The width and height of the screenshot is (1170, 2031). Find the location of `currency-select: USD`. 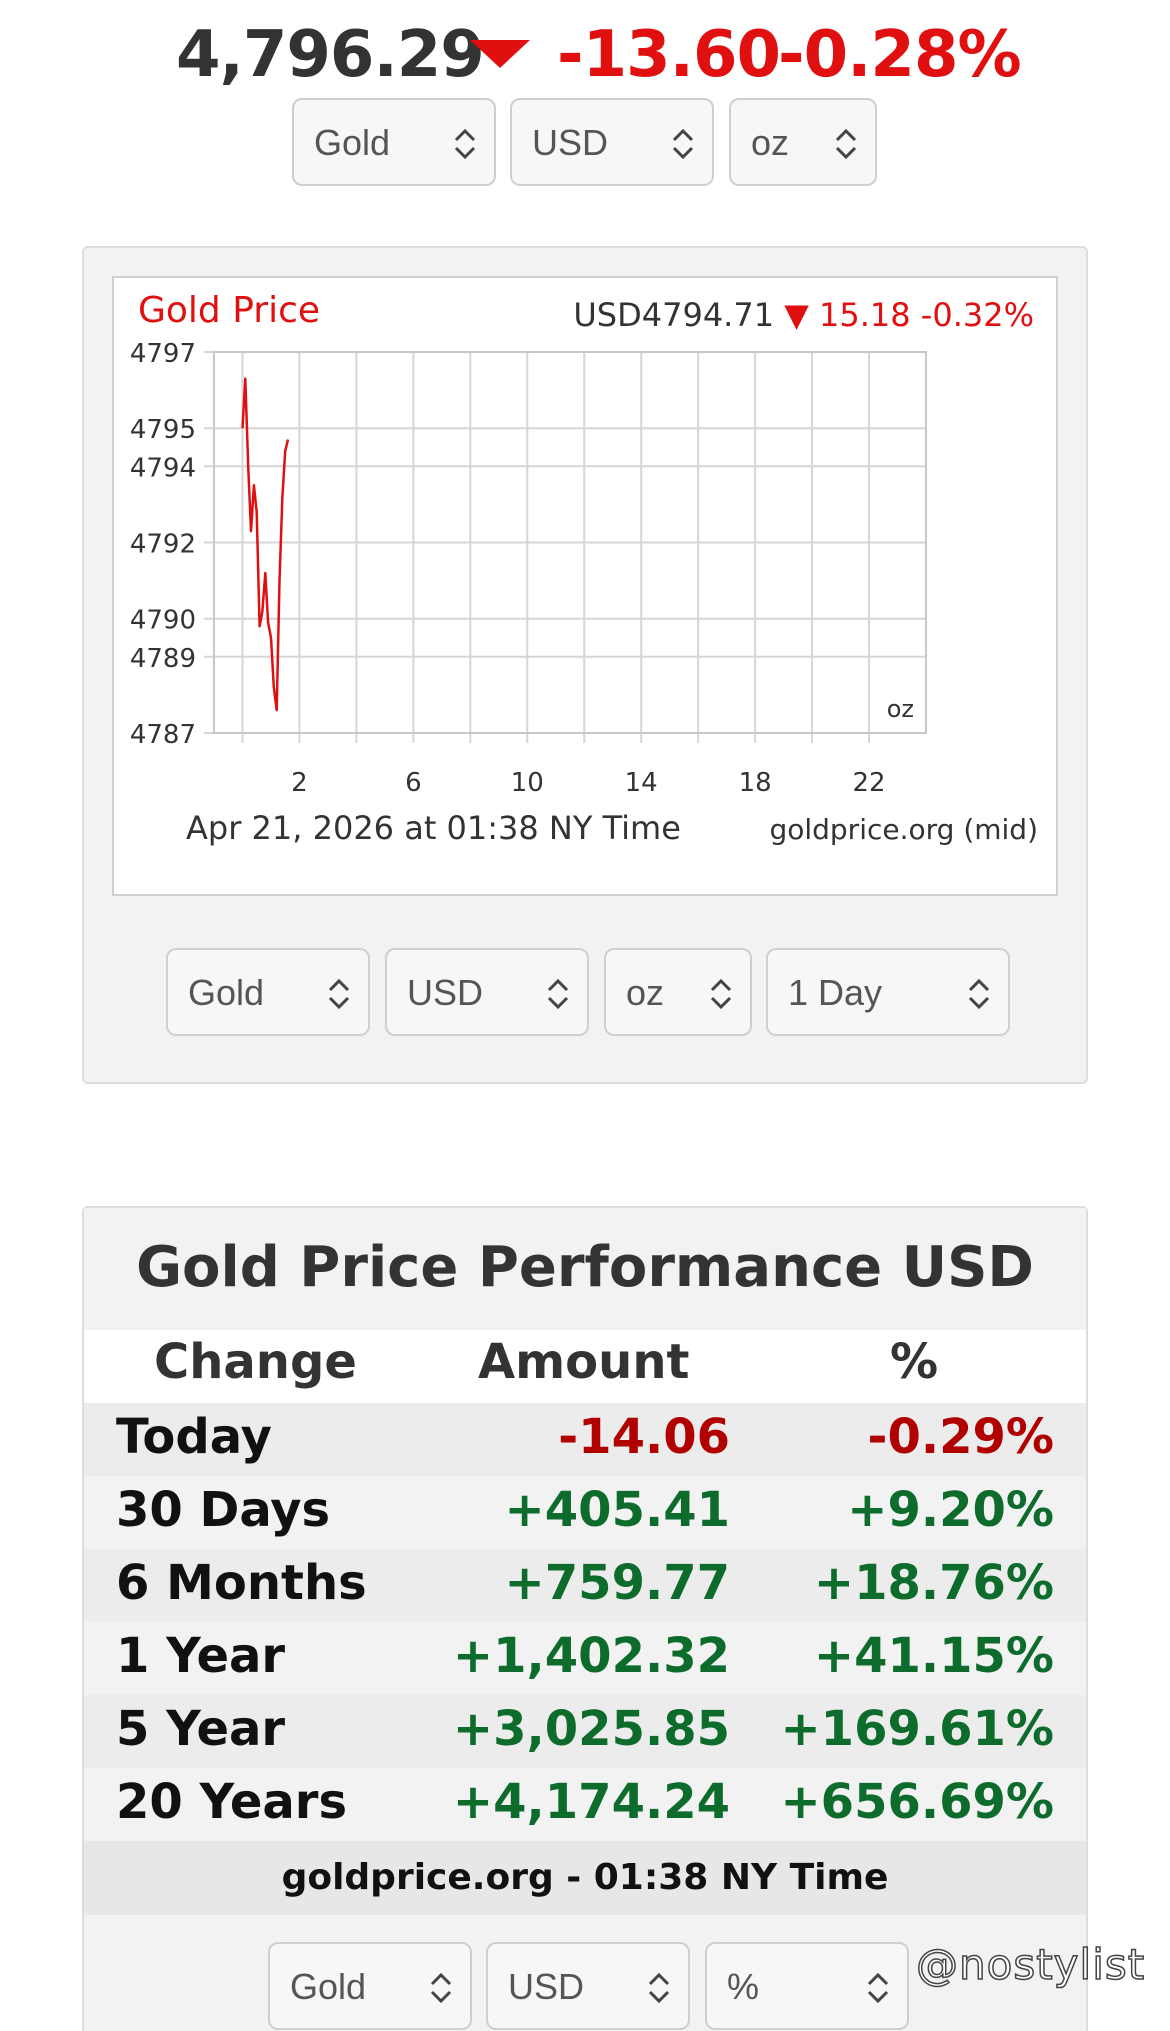

currency-select: USD is located at coordinates (612, 142).